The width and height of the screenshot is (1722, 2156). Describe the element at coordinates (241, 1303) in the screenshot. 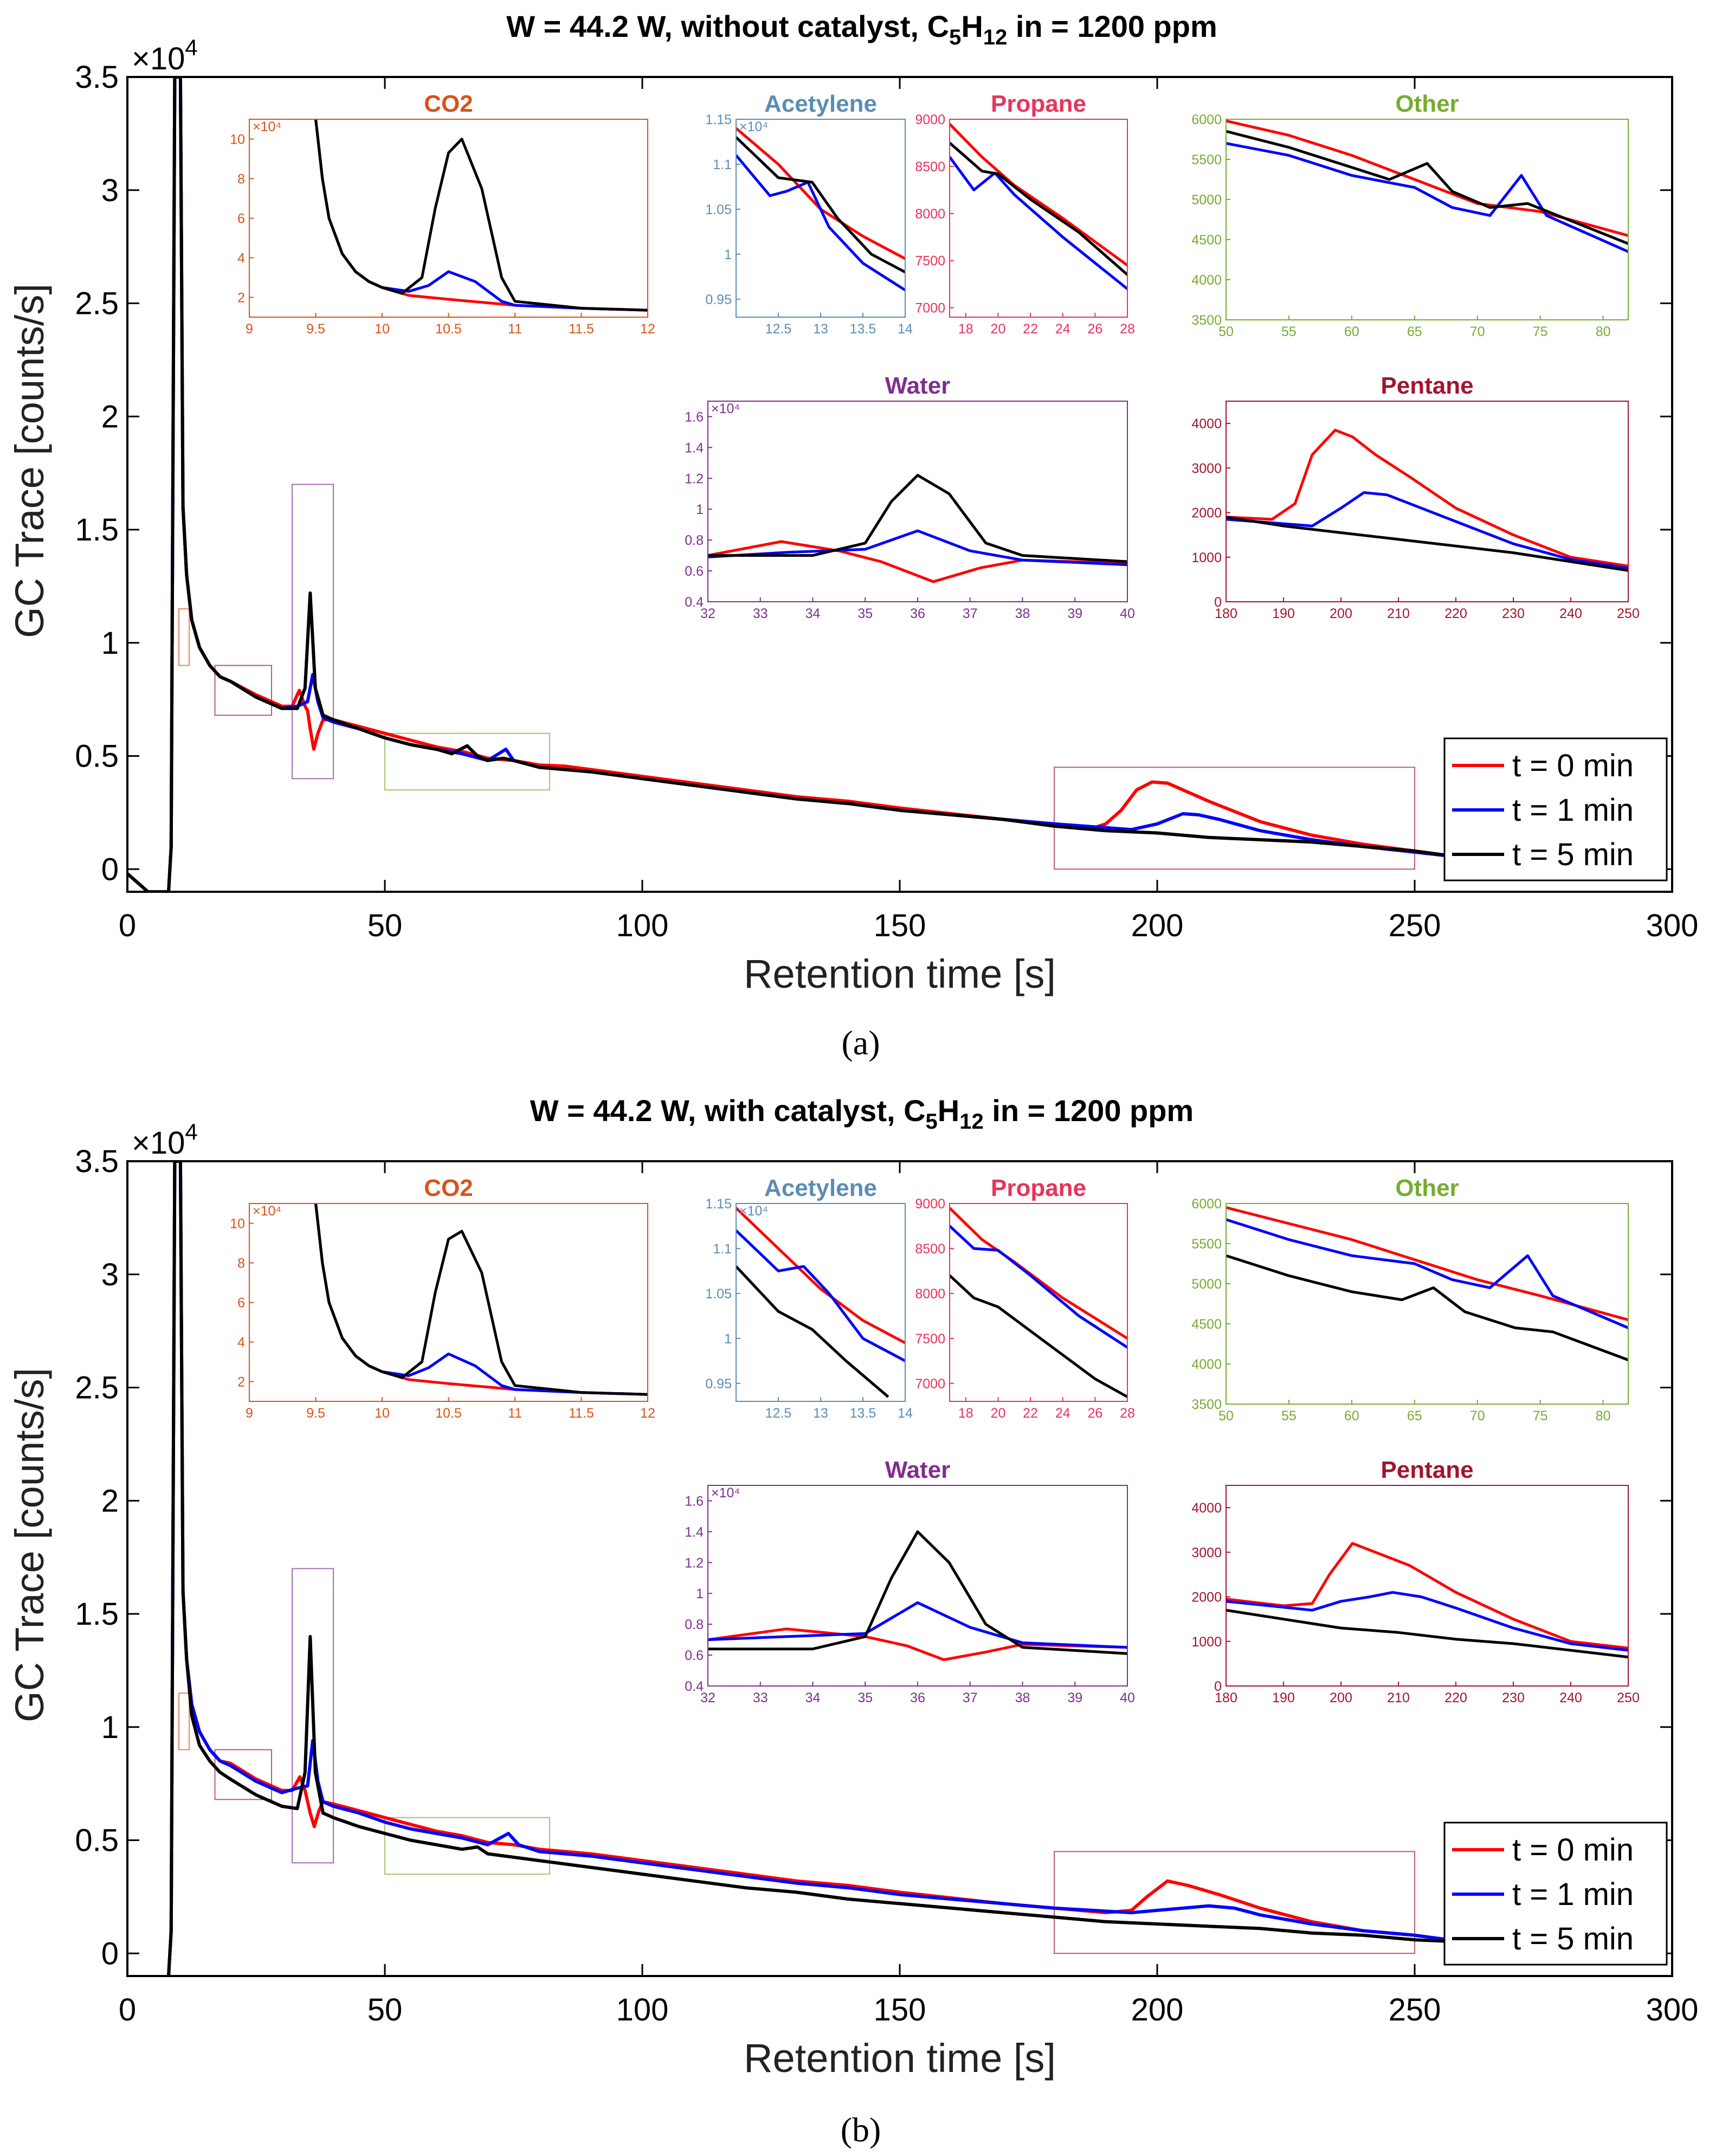

I see `inset-y-tick-label: 6` at that location.